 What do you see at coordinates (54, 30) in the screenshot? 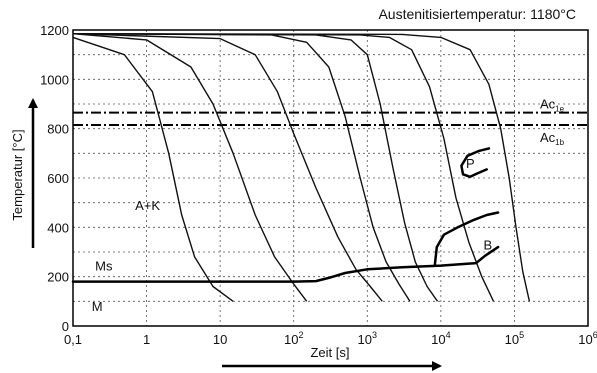
I see `y-tick-label: 1200` at bounding box center [54, 30].